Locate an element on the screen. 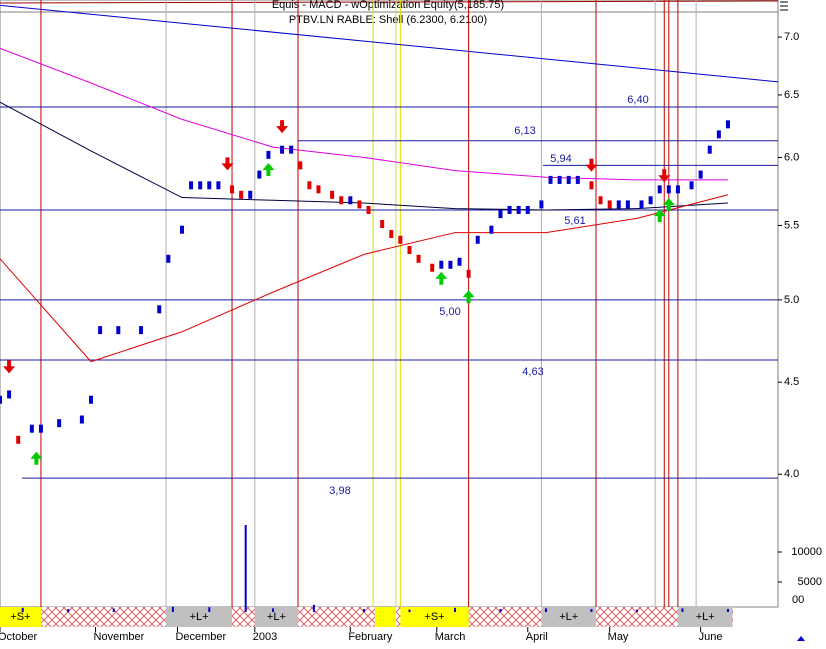  x-tick-label: March is located at coordinates (450, 637).